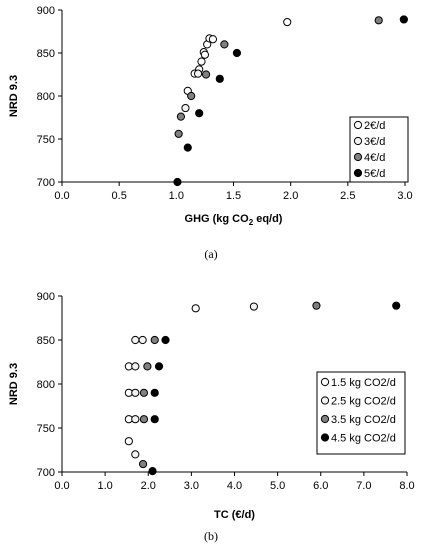  I want to click on x-tick-label: 4.0, so click(234, 486).